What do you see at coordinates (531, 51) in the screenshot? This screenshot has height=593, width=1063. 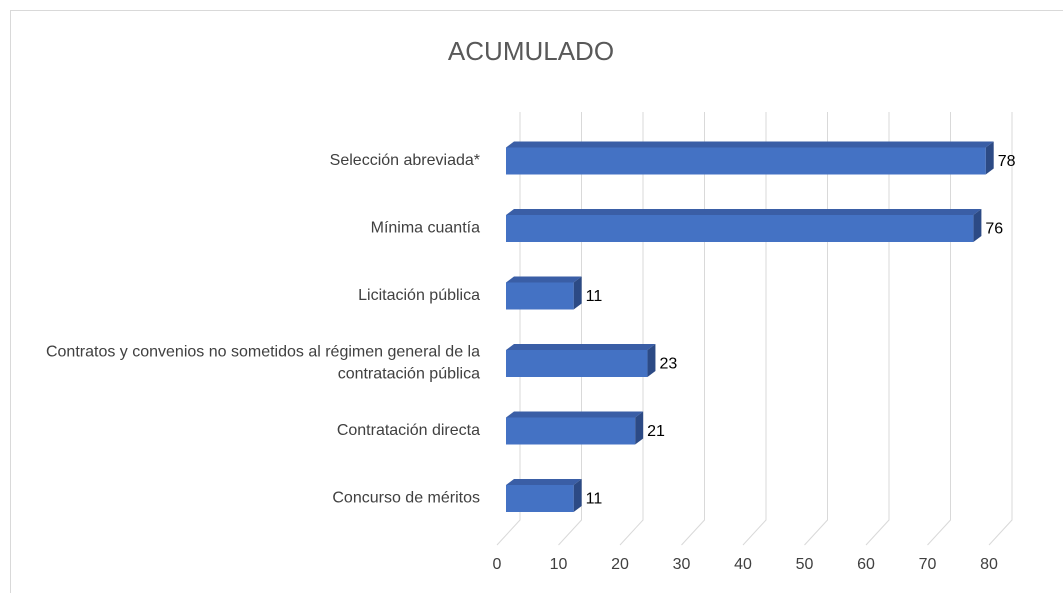 I see `chart-title: ACUMULADO` at bounding box center [531, 51].